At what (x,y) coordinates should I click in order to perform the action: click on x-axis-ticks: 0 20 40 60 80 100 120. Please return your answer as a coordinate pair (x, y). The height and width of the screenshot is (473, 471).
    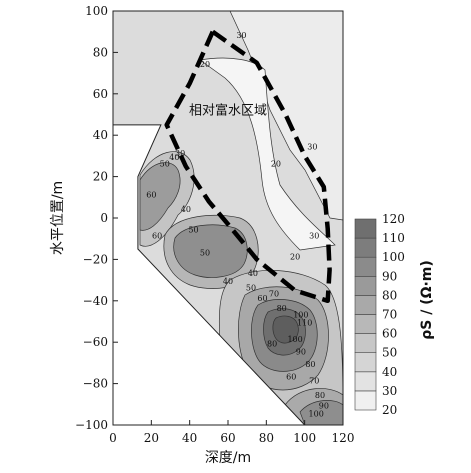
    Looking at the image, I should click on (231, 432).